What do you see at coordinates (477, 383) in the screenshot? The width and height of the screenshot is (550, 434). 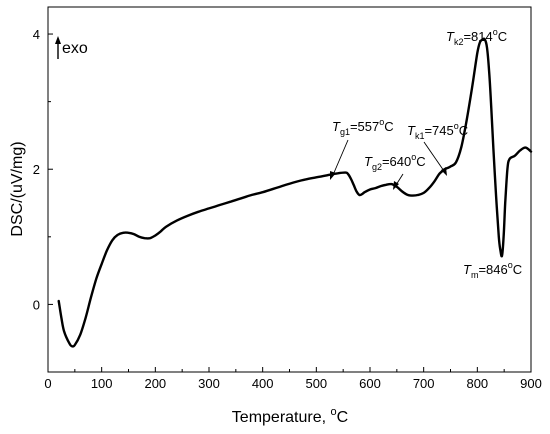 I see `x-tick-label: 800` at bounding box center [477, 383].